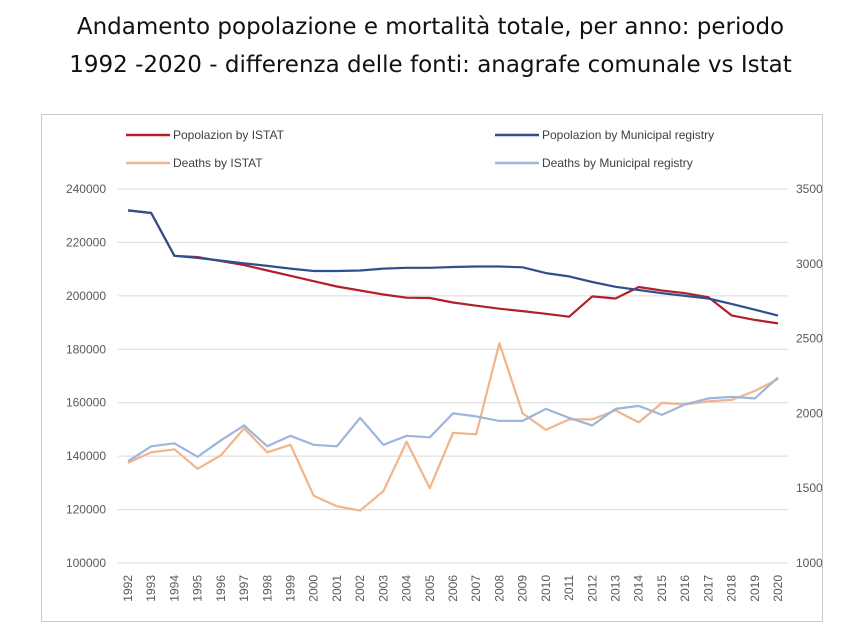  What do you see at coordinates (360, 588) in the screenshot?
I see `x-tick-label: 2002` at bounding box center [360, 588].